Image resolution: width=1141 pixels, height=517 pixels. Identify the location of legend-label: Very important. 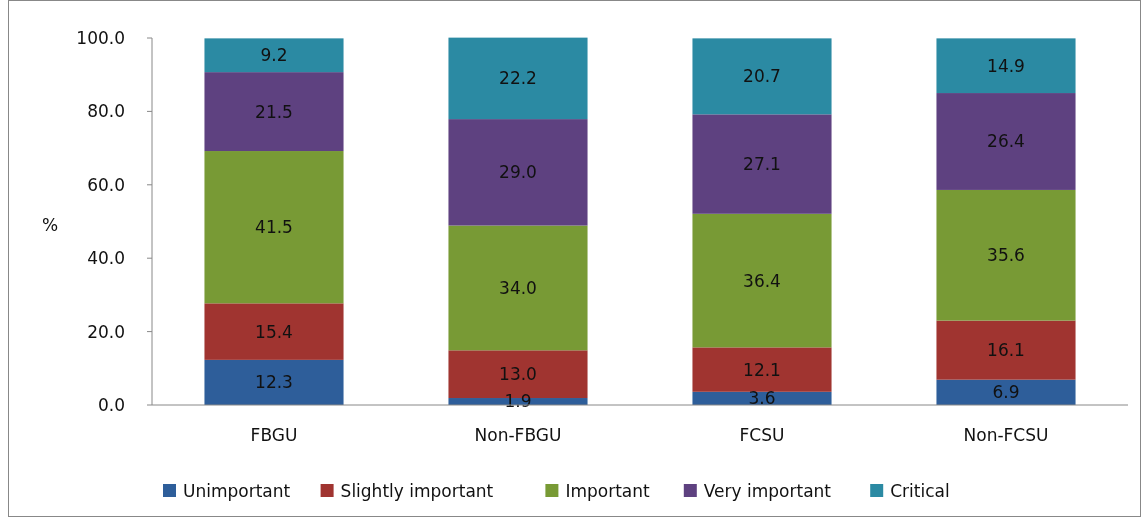
(767, 490).